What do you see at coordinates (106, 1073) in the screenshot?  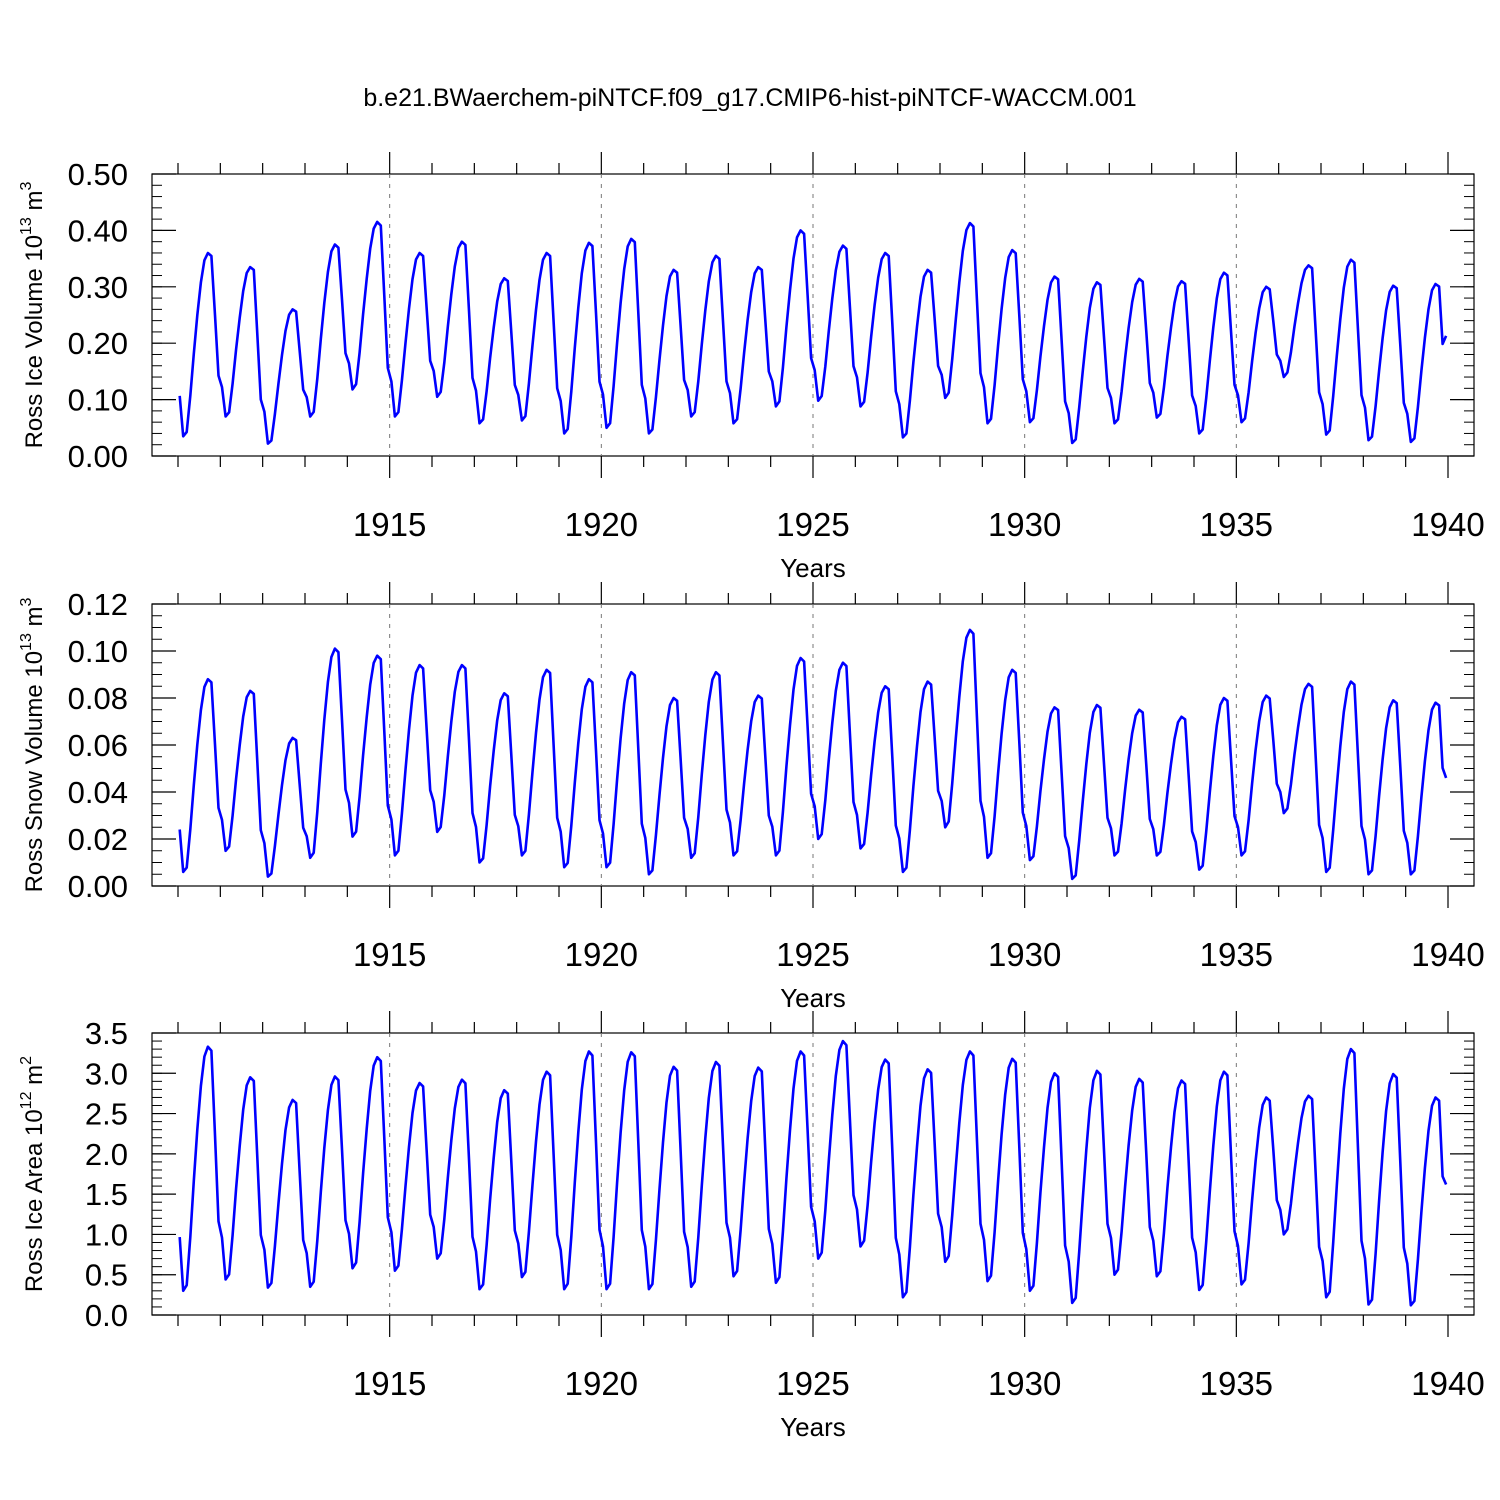 I see `y-tick-label: 3.0` at bounding box center [106, 1073].